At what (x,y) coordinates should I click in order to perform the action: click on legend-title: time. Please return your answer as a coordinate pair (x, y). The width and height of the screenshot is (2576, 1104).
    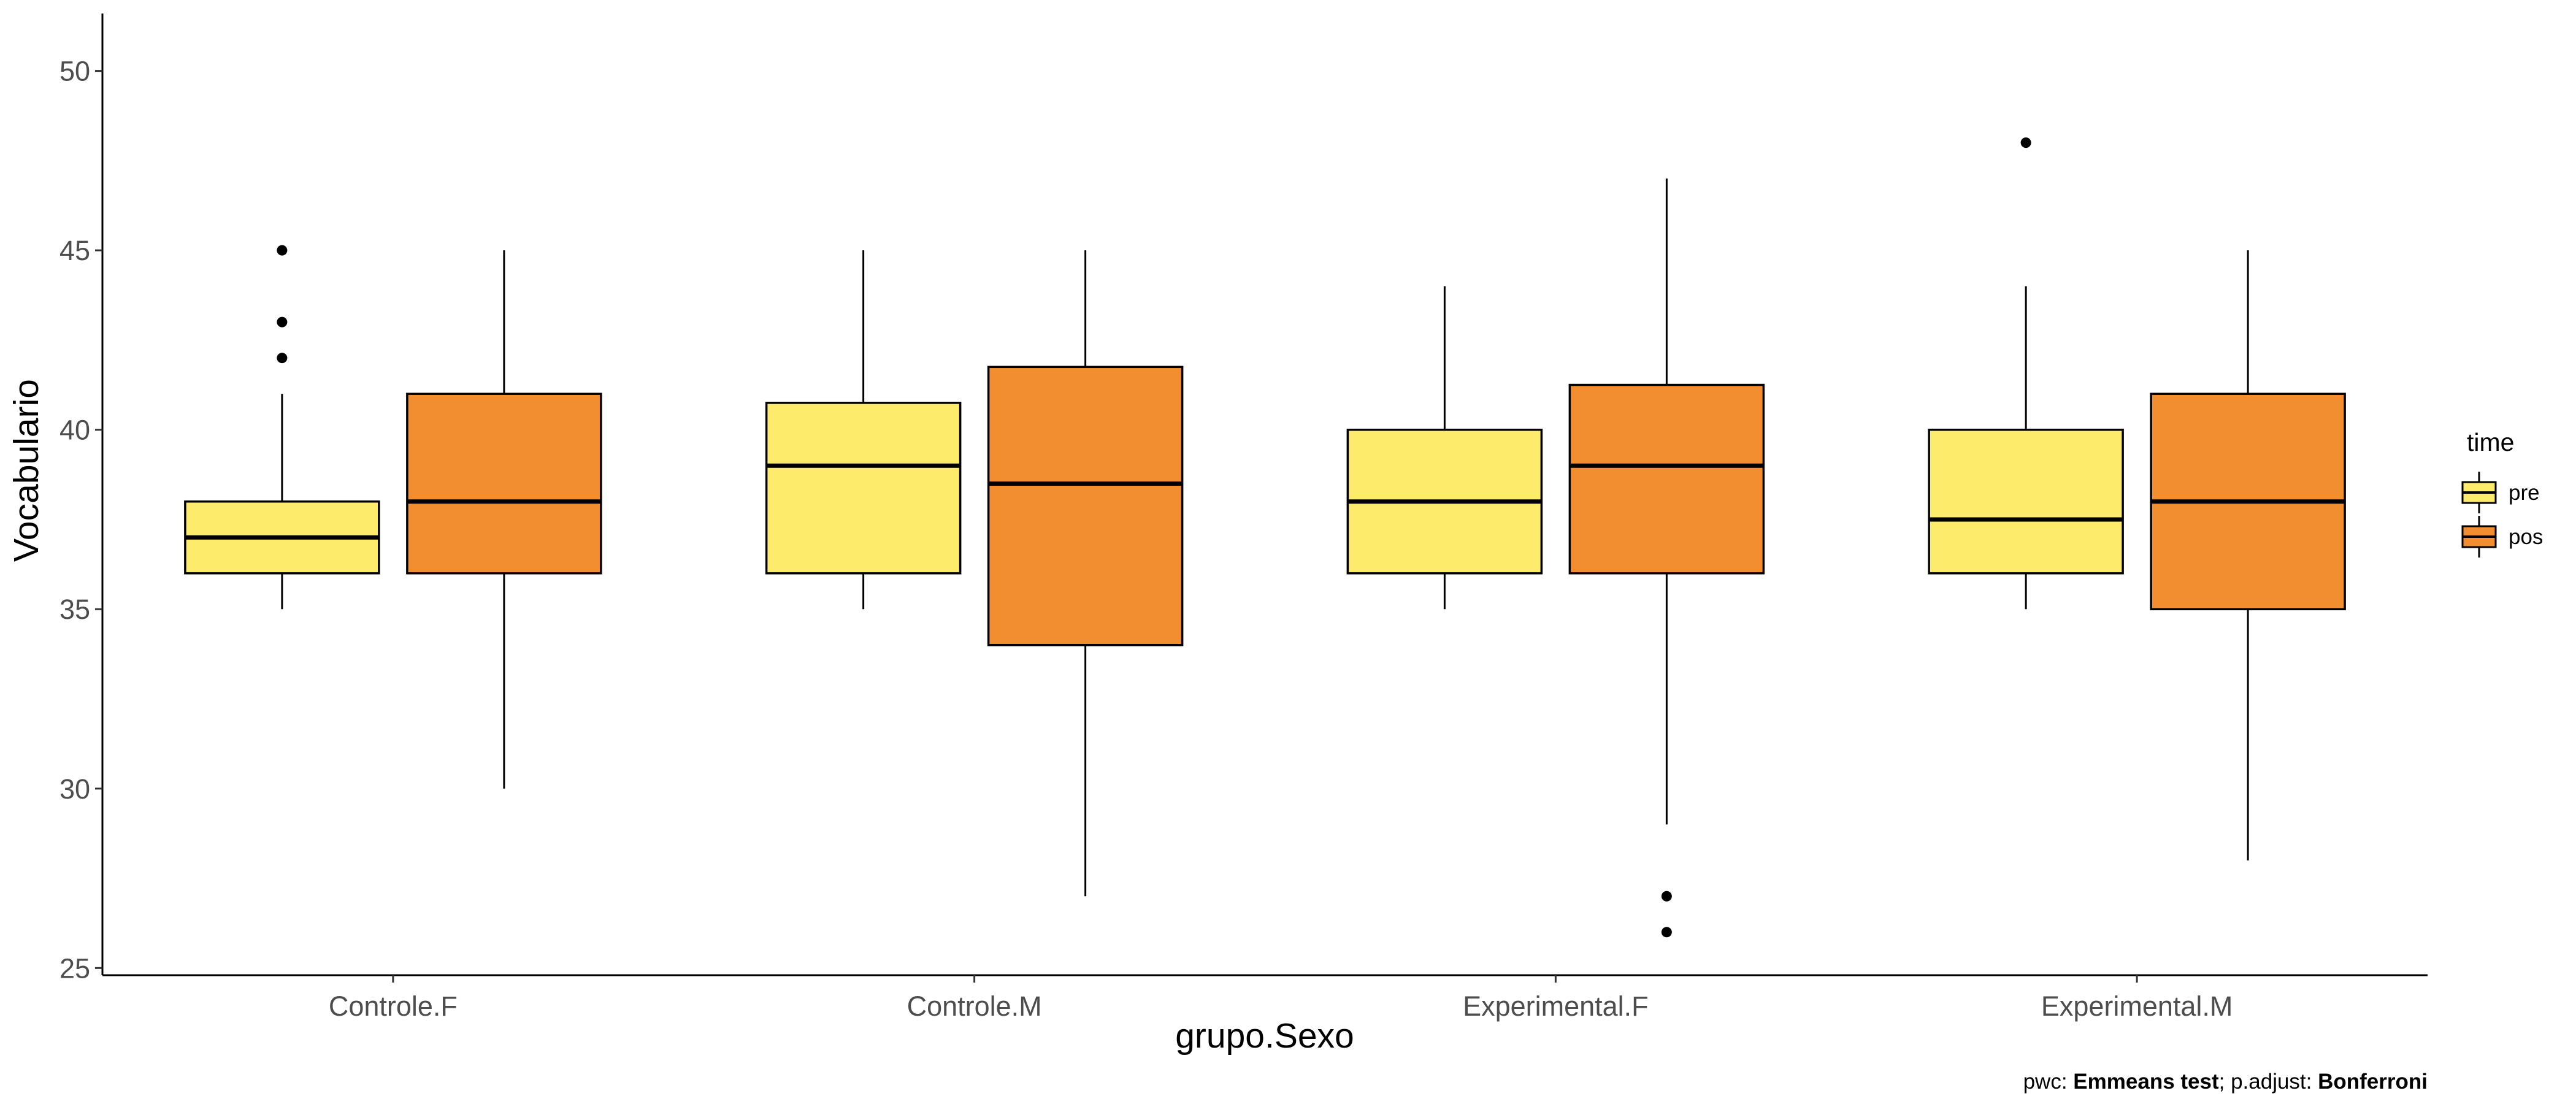
    Looking at the image, I should click on (2490, 442).